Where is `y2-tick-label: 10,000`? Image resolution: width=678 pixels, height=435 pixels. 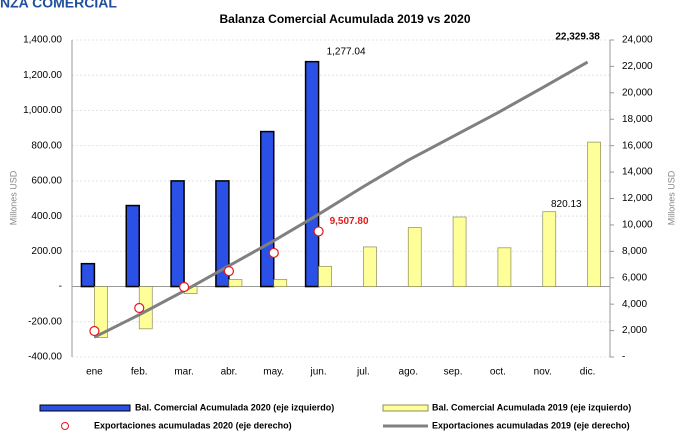
y2-tick-label: 10,000 is located at coordinates (637, 225).